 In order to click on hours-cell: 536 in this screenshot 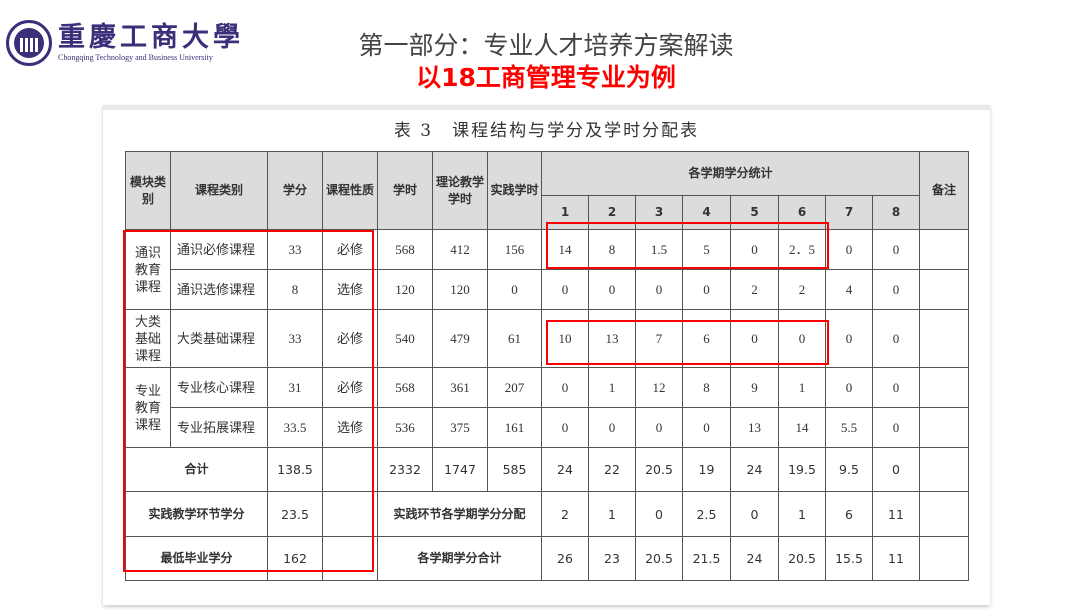, I will do `click(405, 427)`.